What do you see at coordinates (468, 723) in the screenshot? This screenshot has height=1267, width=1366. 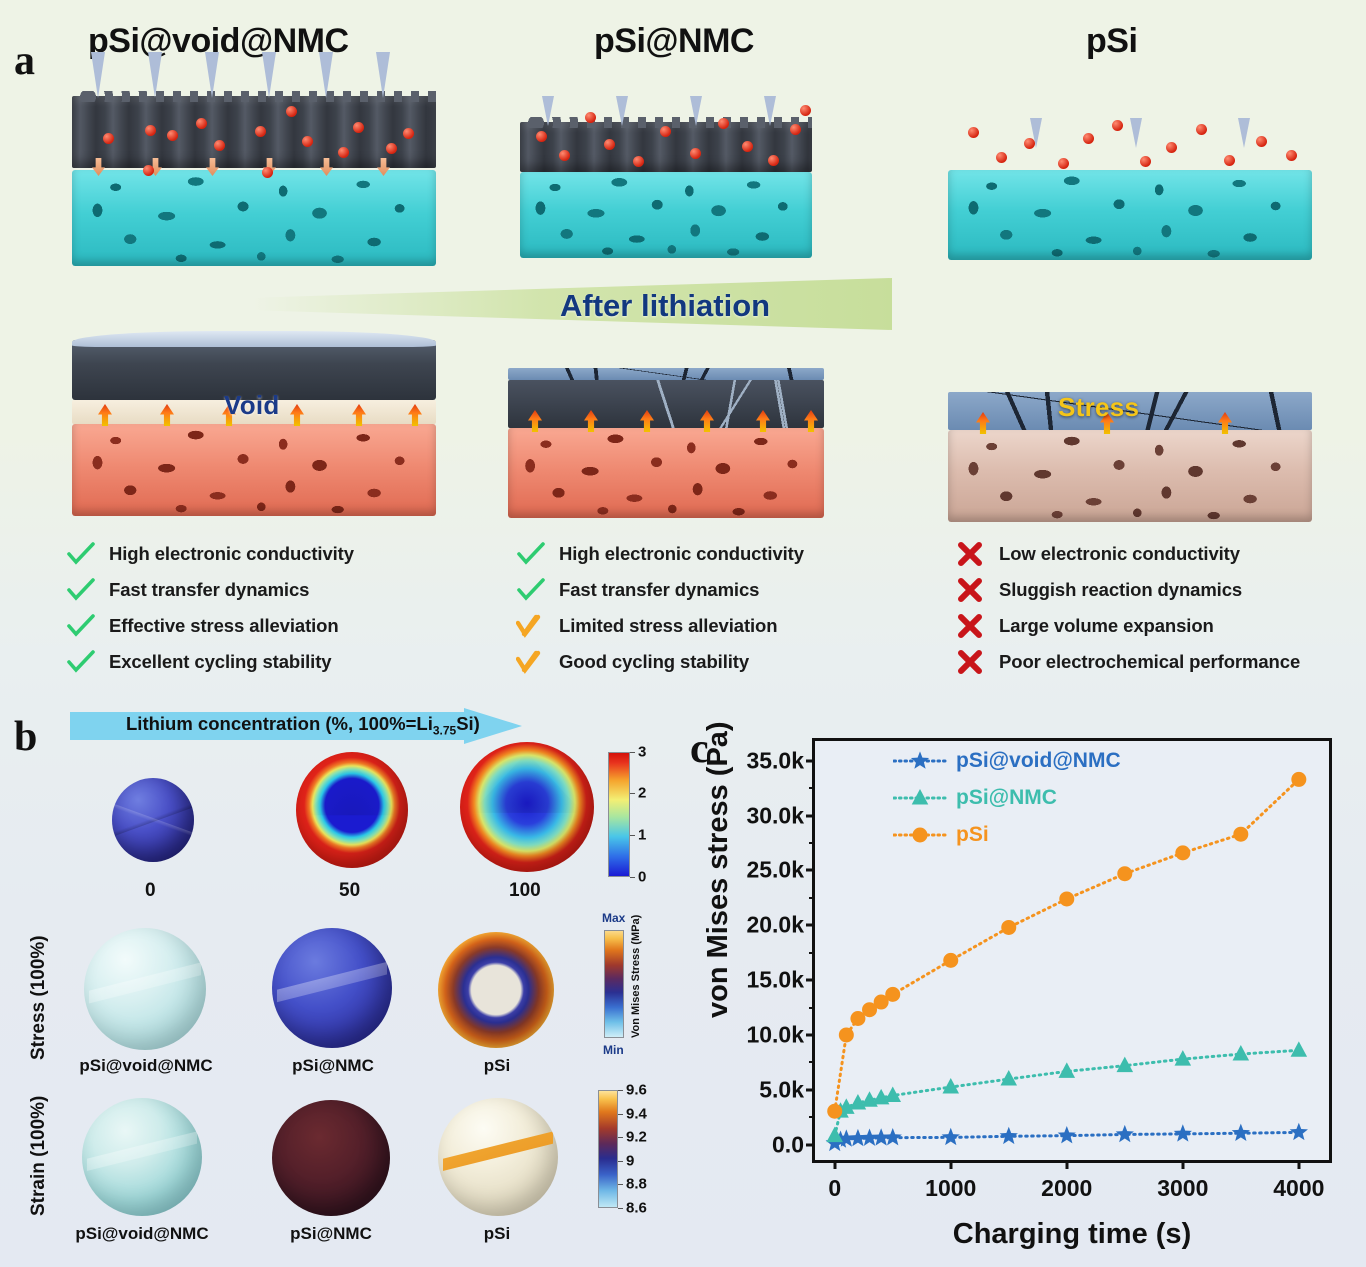 I see `li-label-post: Si)` at bounding box center [468, 723].